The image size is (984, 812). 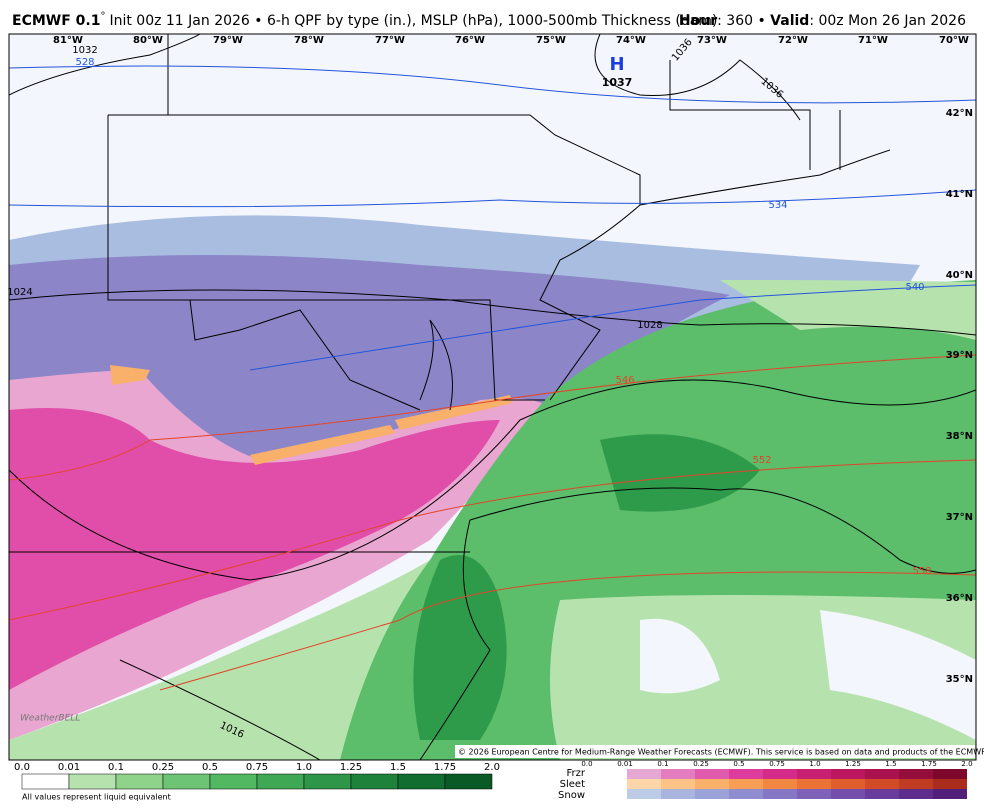 I want to click on longitude-label: 77°W, so click(x=390, y=40).